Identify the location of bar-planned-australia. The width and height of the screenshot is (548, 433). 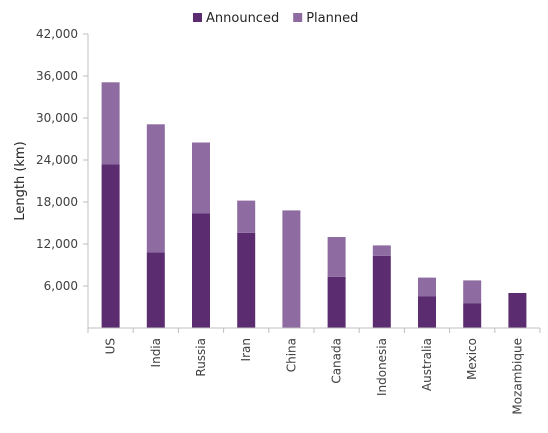
(427, 287).